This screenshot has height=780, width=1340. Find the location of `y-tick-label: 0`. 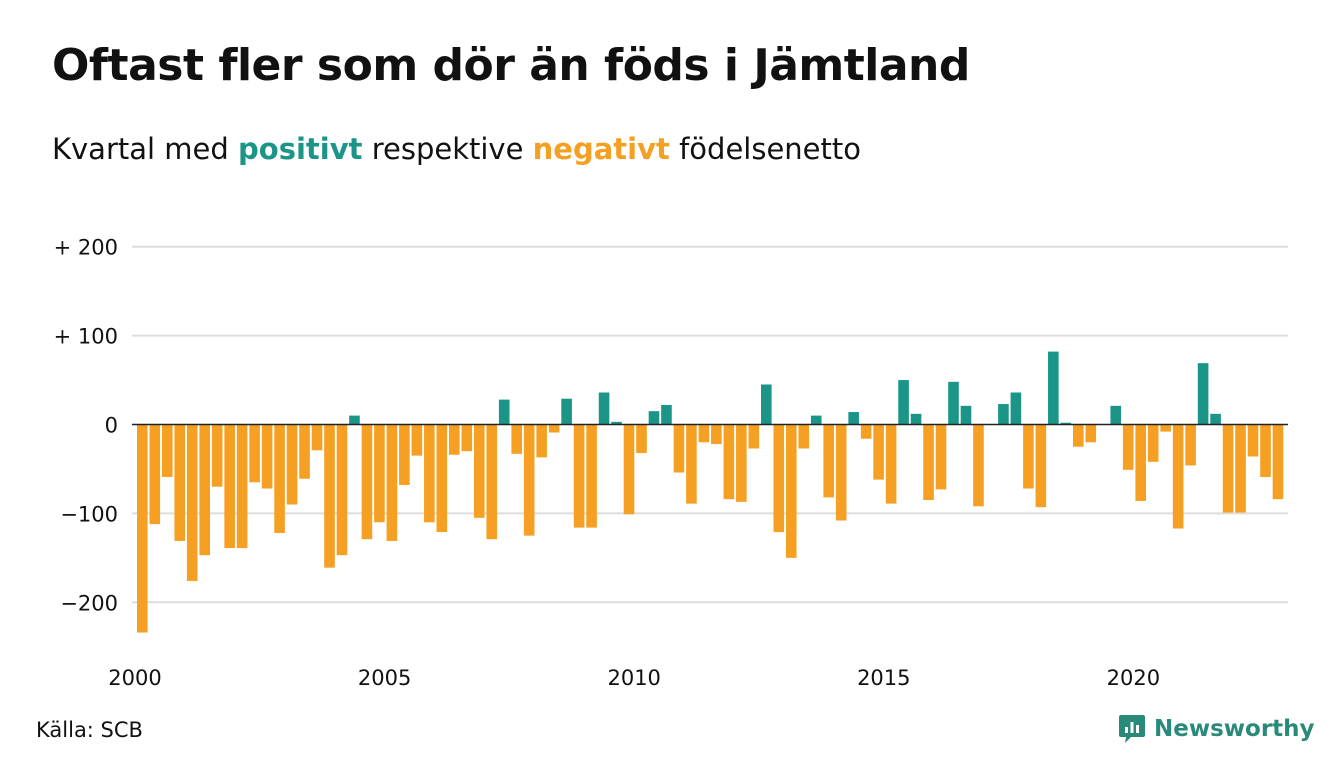

y-tick-label: 0 is located at coordinates (111, 426).